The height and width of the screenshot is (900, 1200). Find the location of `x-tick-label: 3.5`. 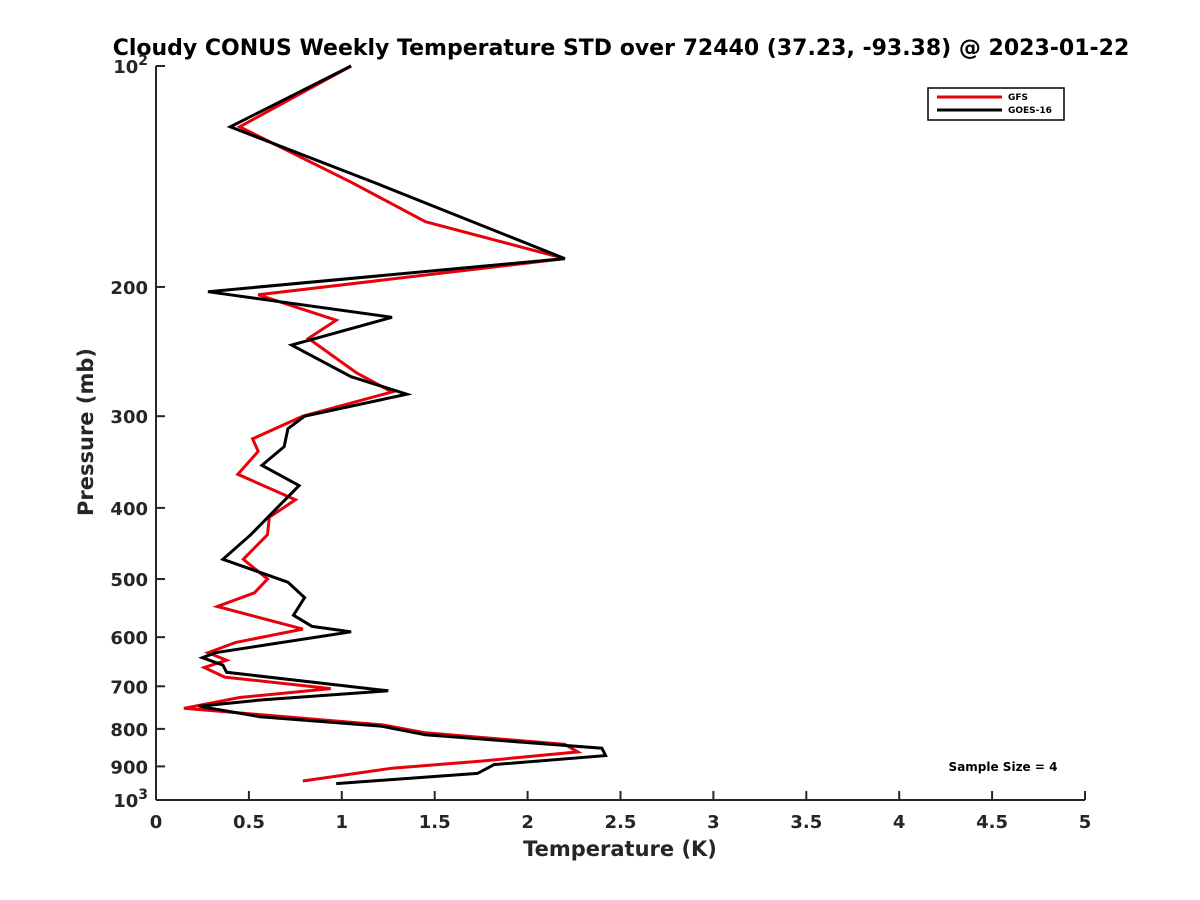

x-tick-label: 3.5 is located at coordinates (806, 822).